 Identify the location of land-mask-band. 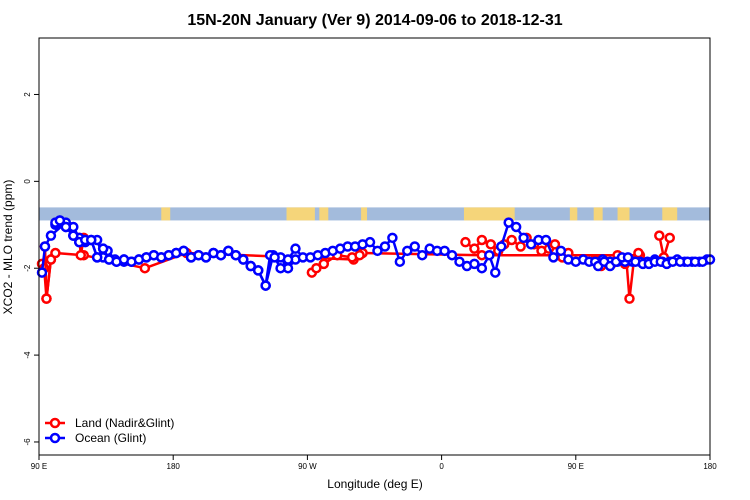
(374, 214).